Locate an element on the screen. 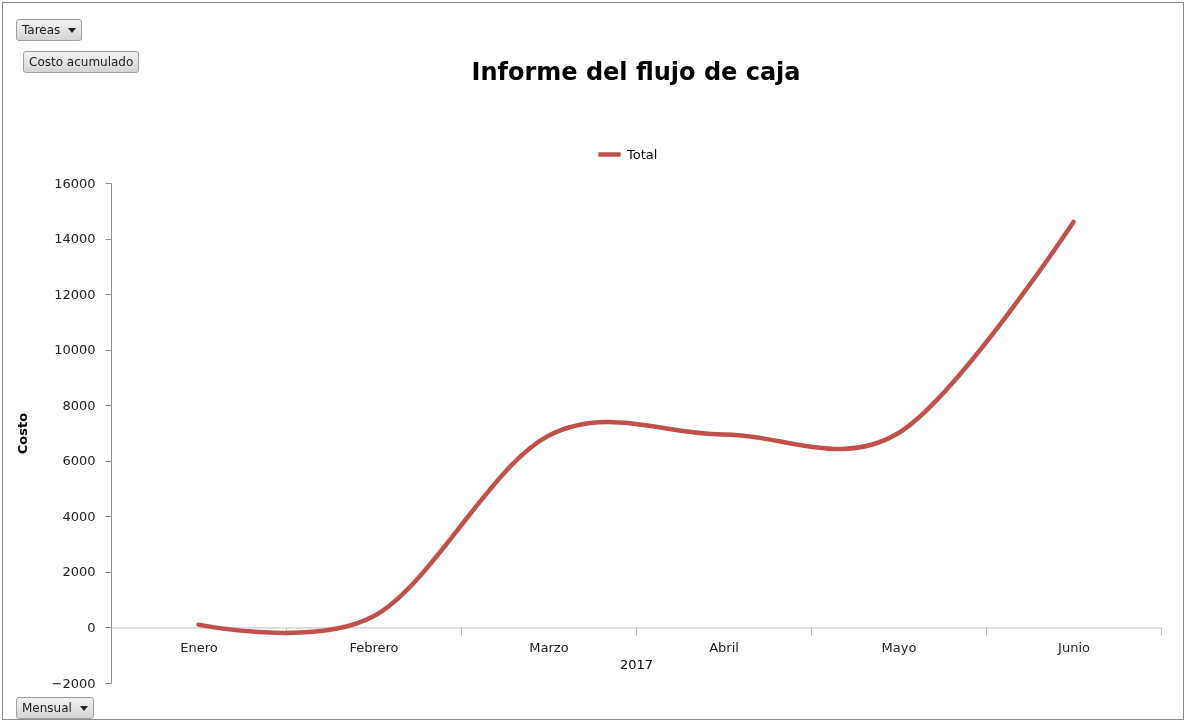 This screenshot has width=1196, height=726. x-axis-title: 2017 is located at coordinates (636, 664).